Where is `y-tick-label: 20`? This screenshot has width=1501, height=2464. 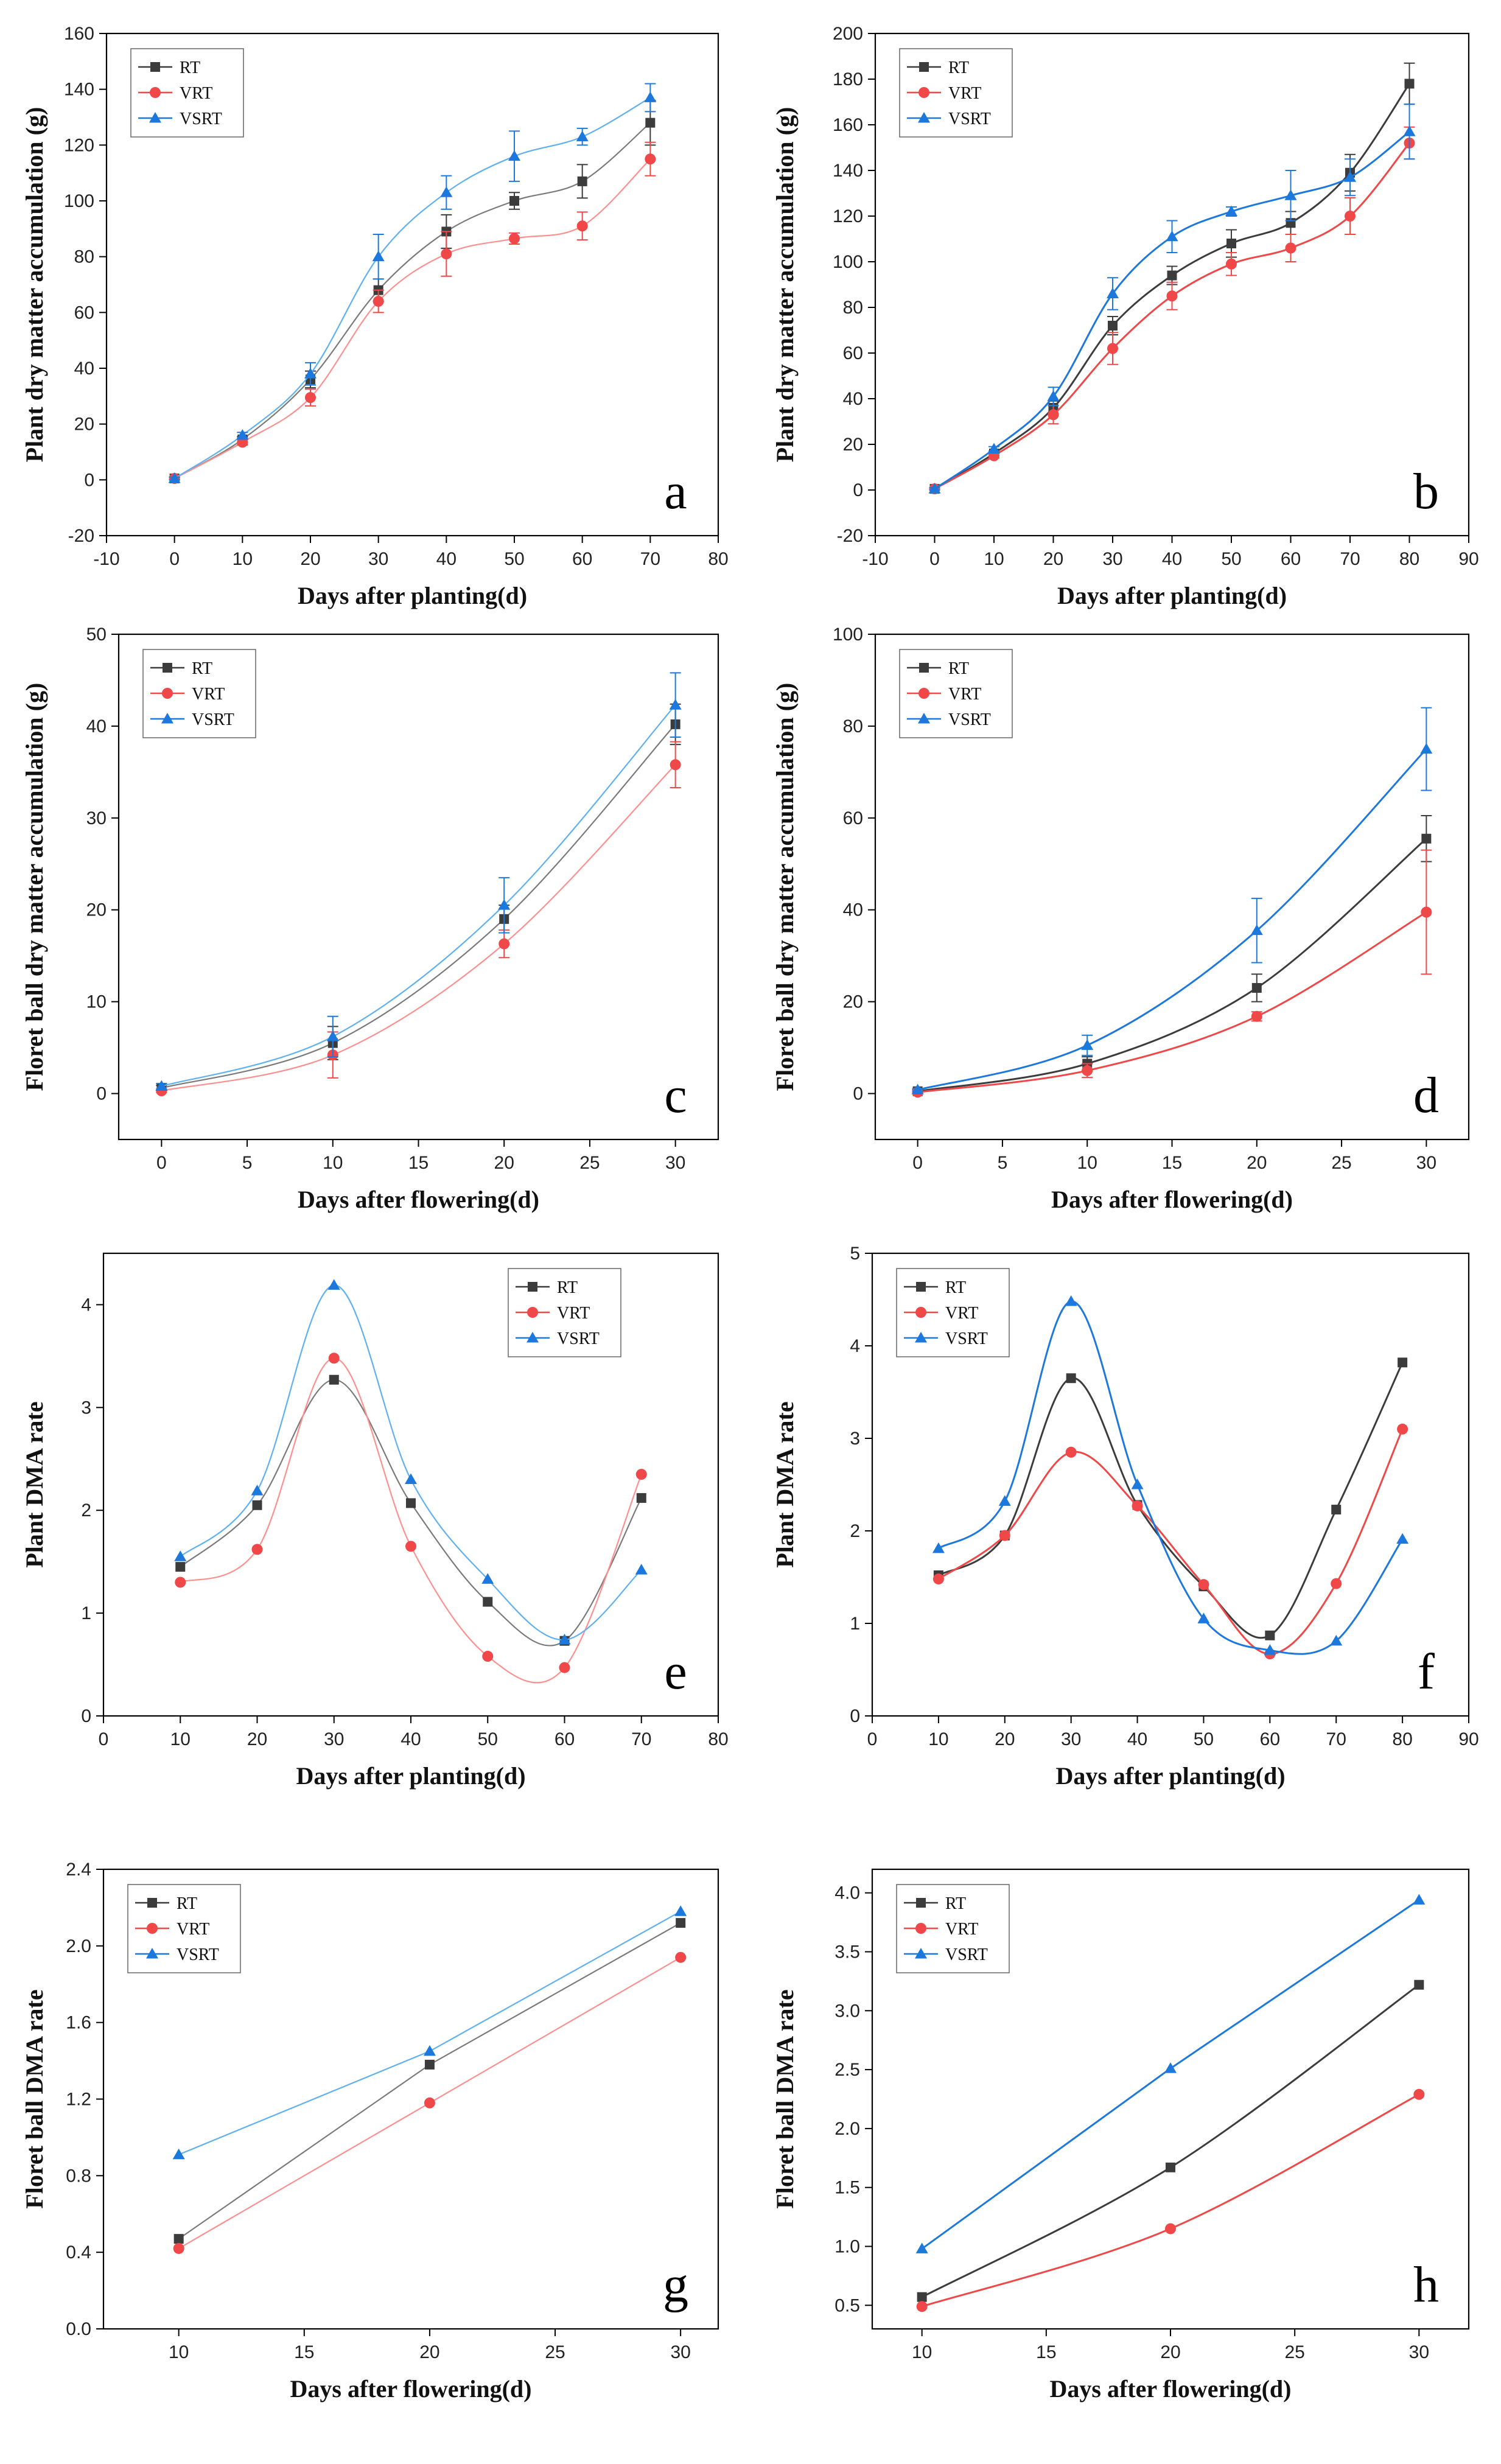 y-tick-label: 20 is located at coordinates (84, 425).